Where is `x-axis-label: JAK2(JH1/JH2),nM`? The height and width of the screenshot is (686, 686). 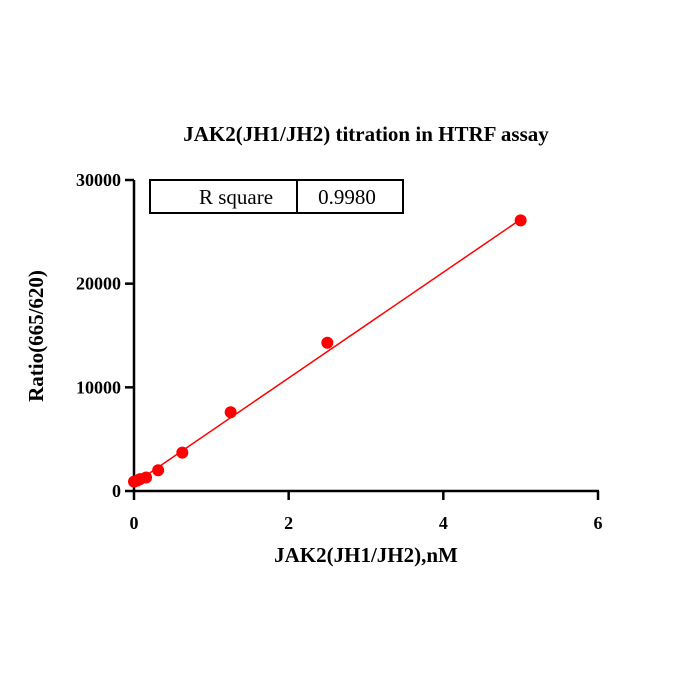 x-axis-label: JAK2(JH1/JH2),nM is located at coordinates (366, 555).